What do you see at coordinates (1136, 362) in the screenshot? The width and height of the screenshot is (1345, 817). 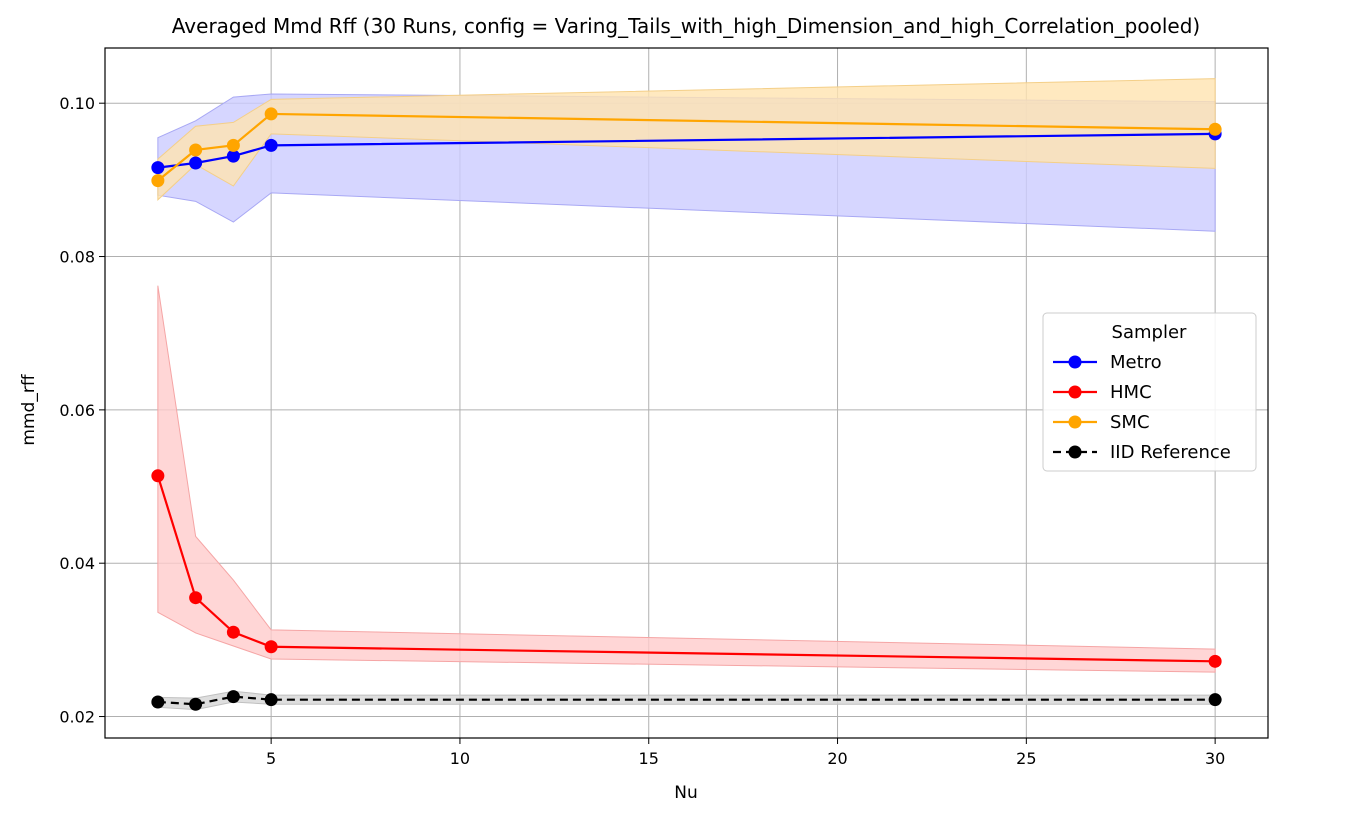 I see `legend-label: Metro` at bounding box center [1136, 362].